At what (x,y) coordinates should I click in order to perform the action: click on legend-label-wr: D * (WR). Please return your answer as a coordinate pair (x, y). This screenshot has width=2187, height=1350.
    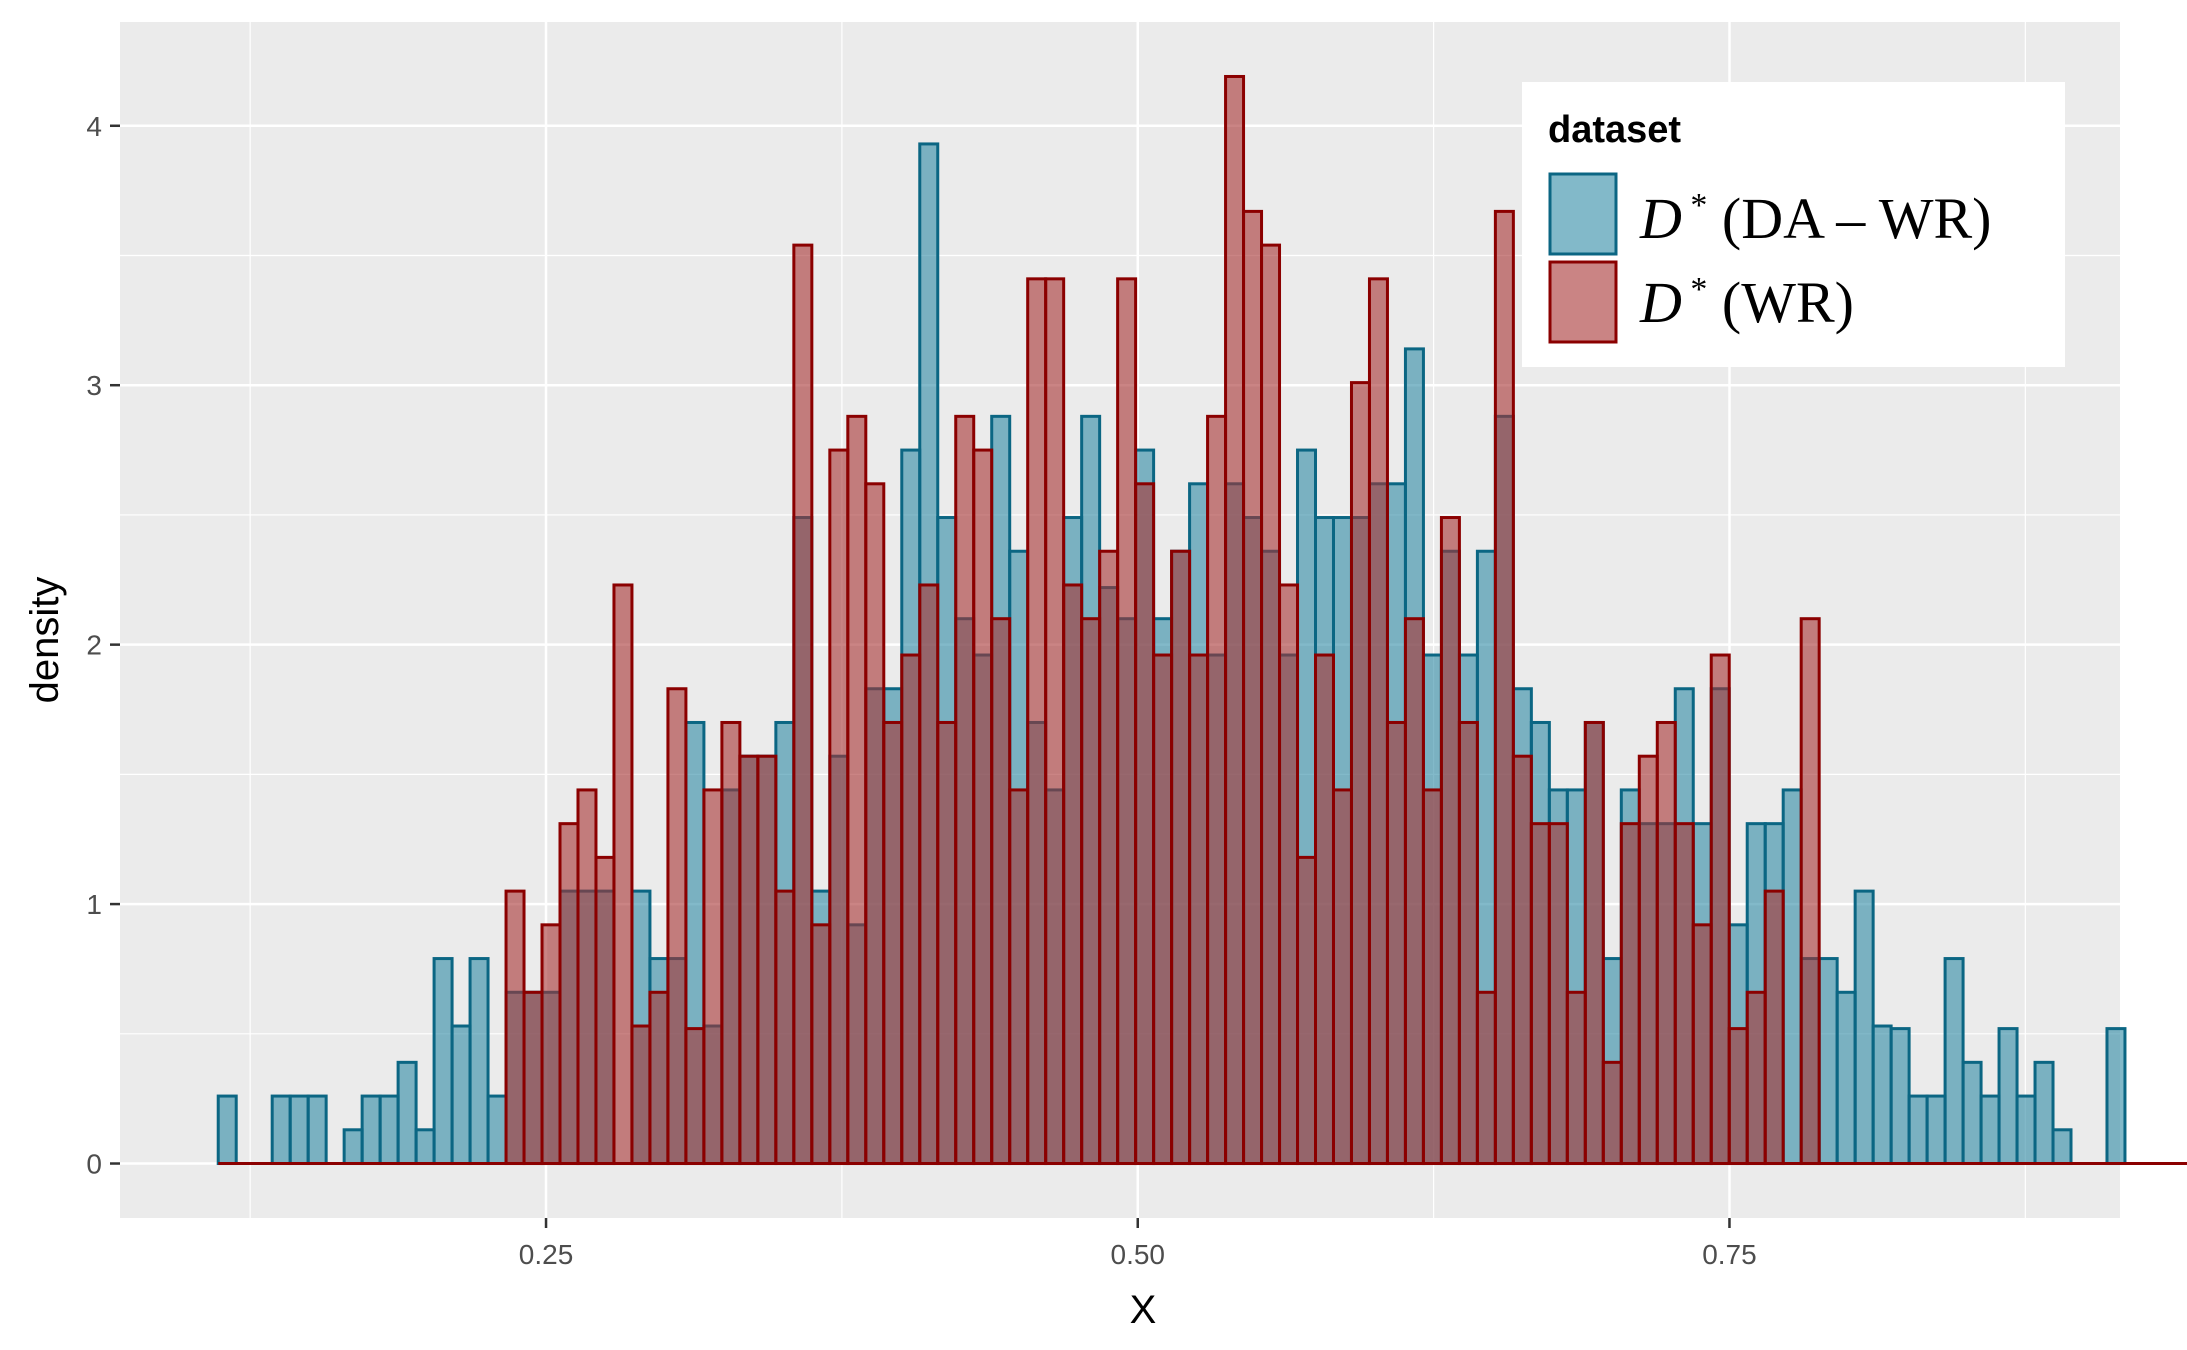
    Looking at the image, I should click on (1746, 302).